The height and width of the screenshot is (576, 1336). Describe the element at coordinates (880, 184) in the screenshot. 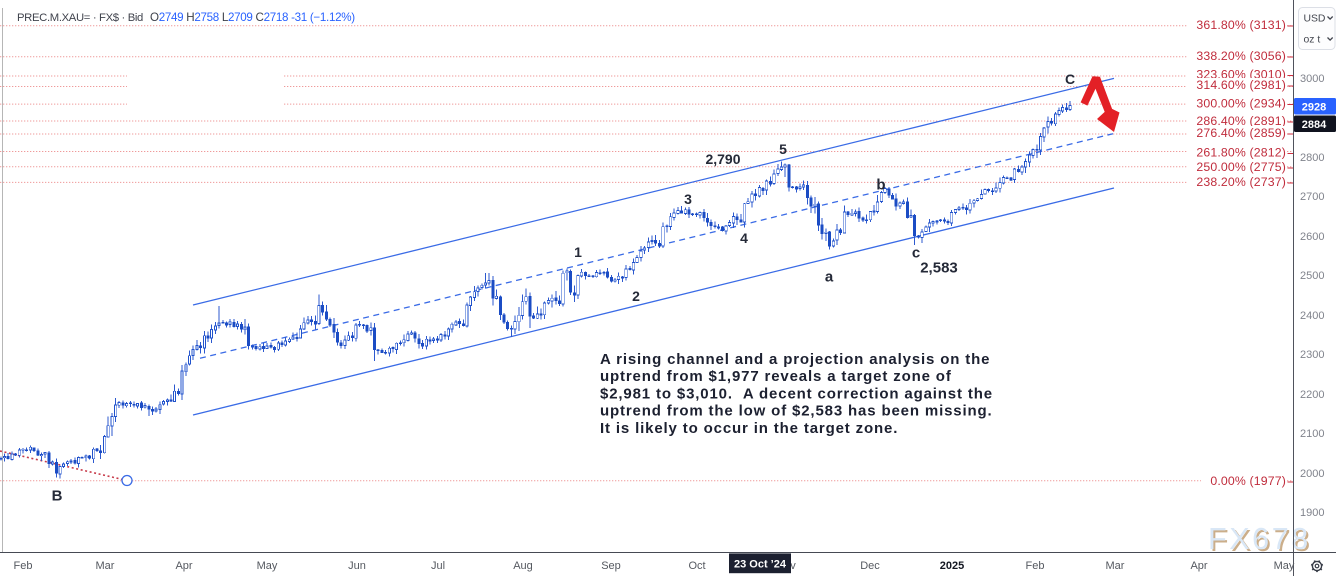

I see `svg-text: b` at that location.